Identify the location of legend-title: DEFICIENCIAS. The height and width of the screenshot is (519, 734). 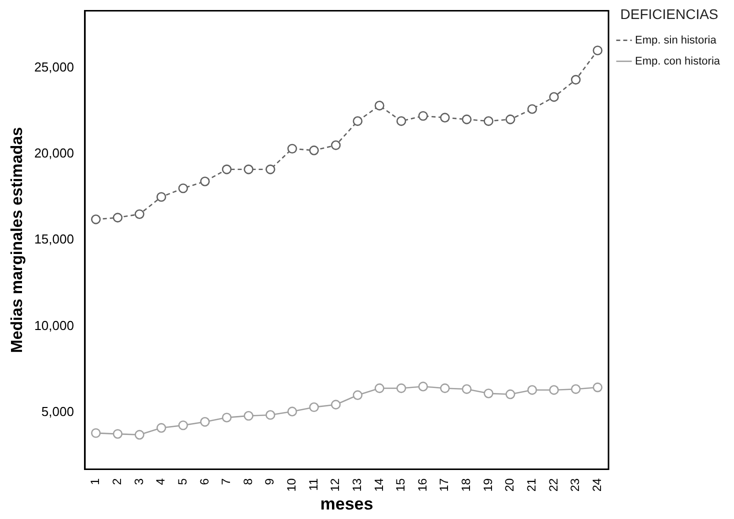
(669, 14).